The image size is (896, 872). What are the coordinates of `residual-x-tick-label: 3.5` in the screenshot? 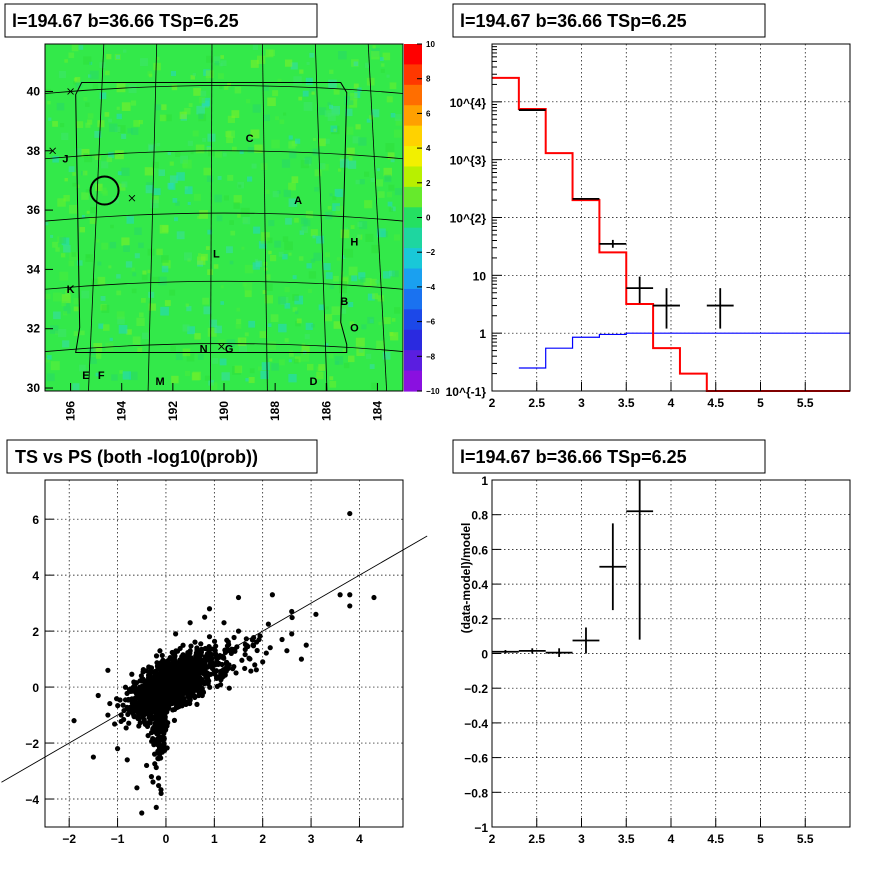 It's located at (626, 839).